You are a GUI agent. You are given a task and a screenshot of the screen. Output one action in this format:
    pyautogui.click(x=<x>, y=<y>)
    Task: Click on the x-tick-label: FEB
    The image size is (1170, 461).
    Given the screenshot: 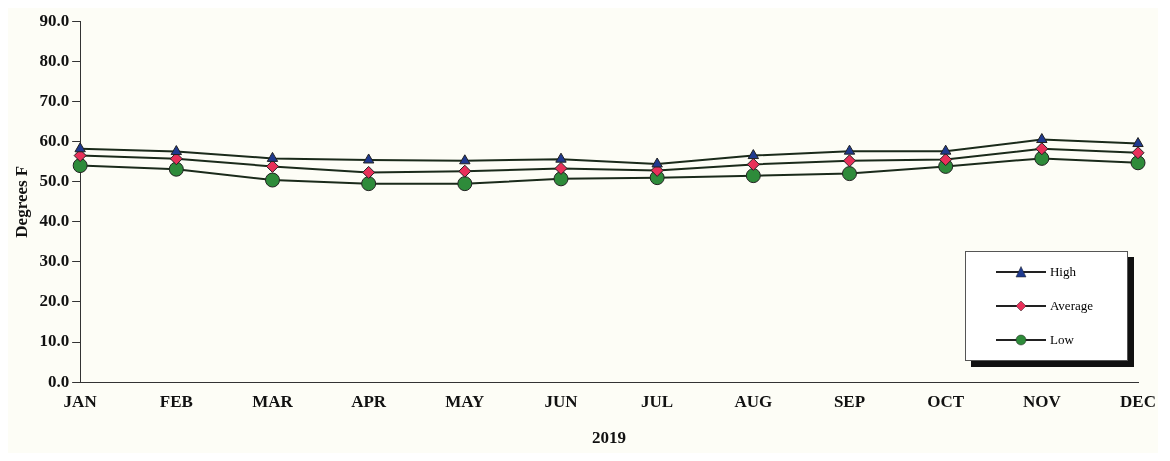 What is the action you would take?
    pyautogui.click(x=176, y=401)
    